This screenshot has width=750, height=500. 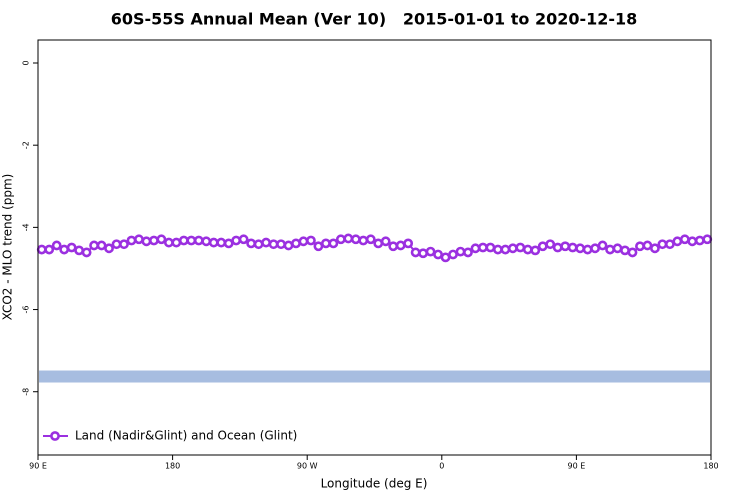 I want to click on y-tick-label: 0, so click(x=26, y=62).